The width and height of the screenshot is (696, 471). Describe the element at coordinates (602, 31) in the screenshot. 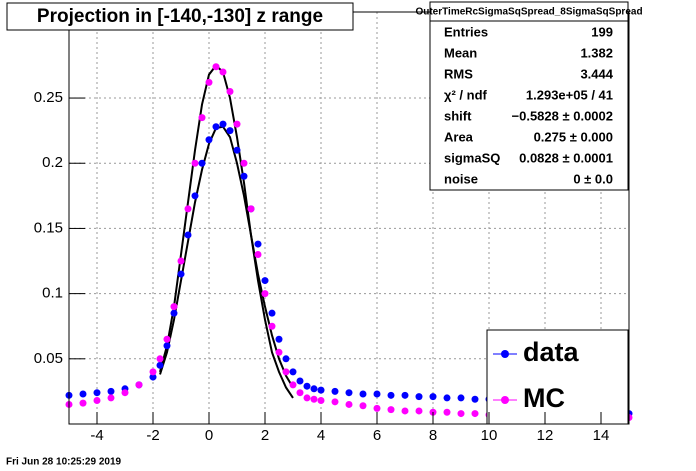

I see `stats-value: 199` at that location.